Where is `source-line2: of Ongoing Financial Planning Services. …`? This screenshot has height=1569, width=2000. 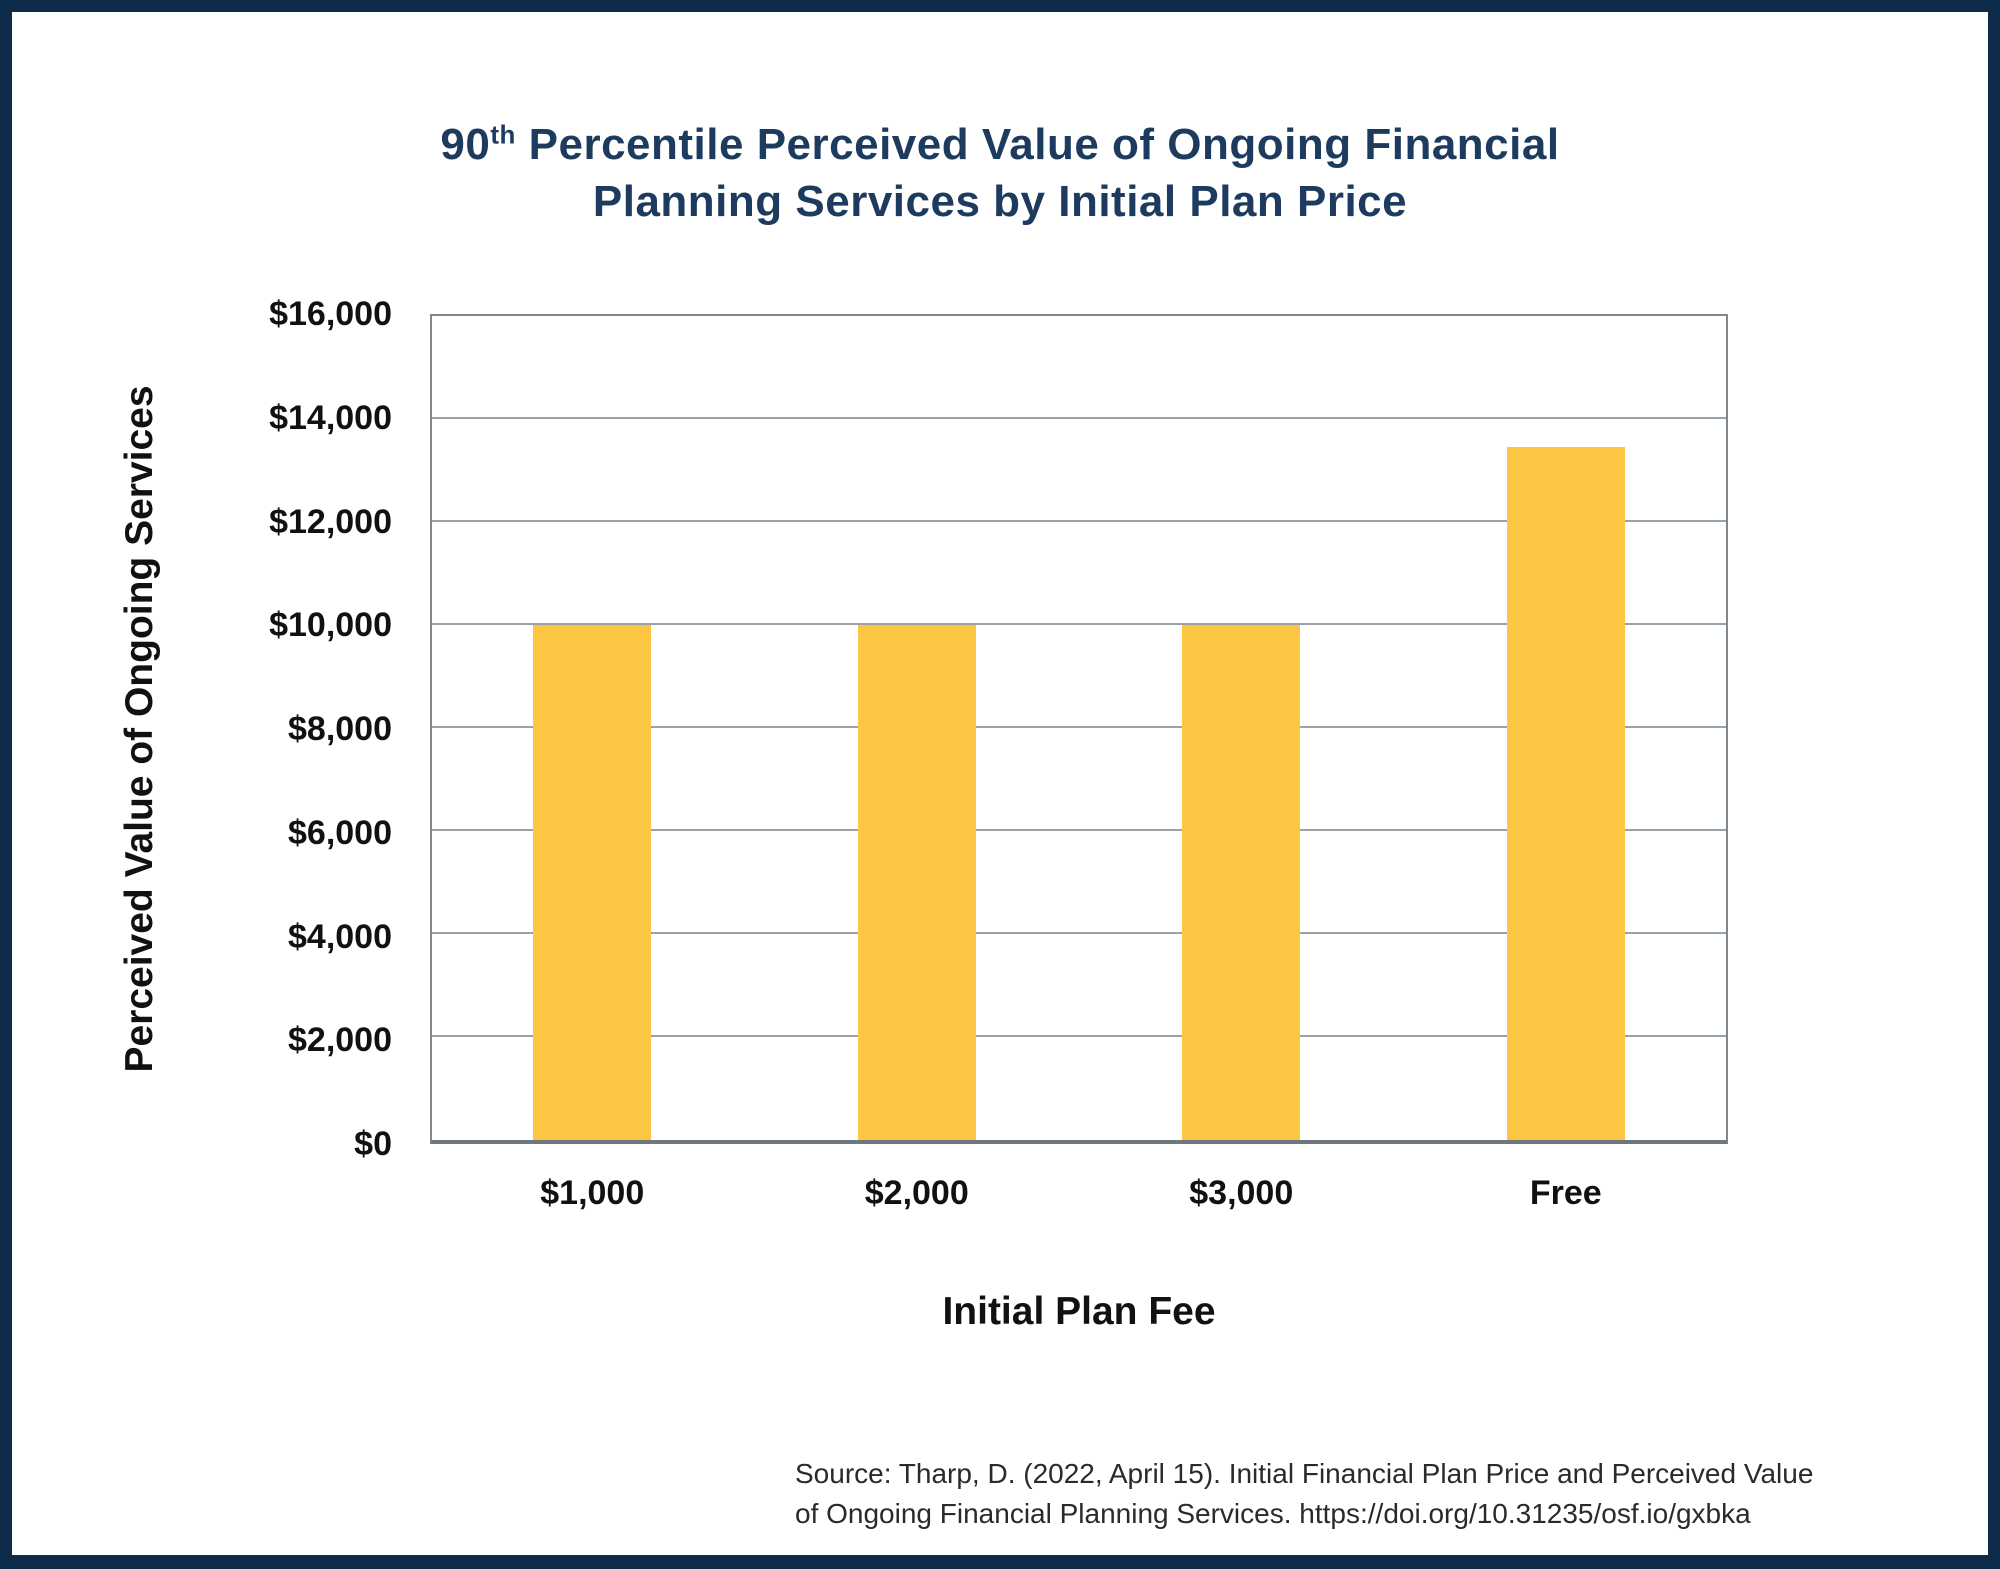 source-line2: of Ongoing Financial Planning Services. … is located at coordinates (1273, 1513).